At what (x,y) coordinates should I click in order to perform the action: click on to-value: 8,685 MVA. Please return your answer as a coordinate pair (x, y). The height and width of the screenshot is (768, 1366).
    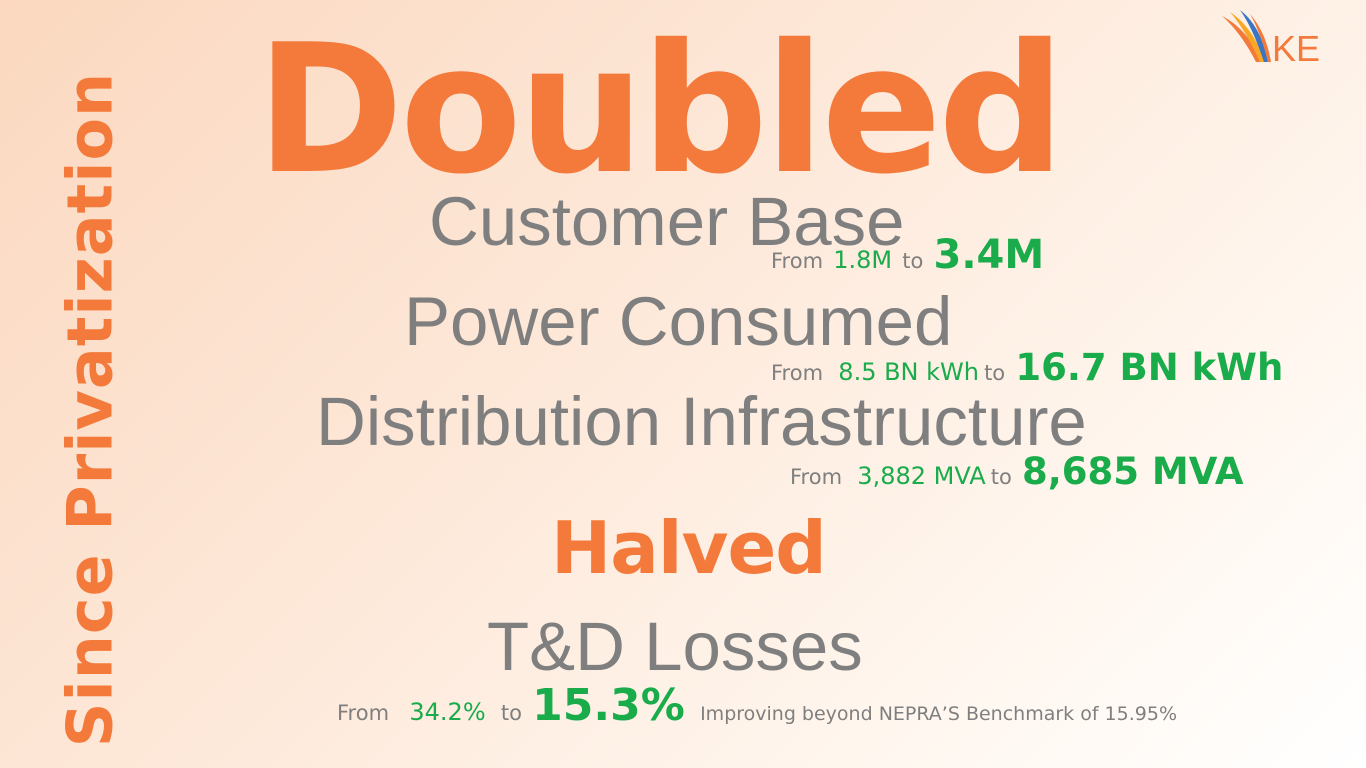
    Looking at the image, I should click on (1133, 471).